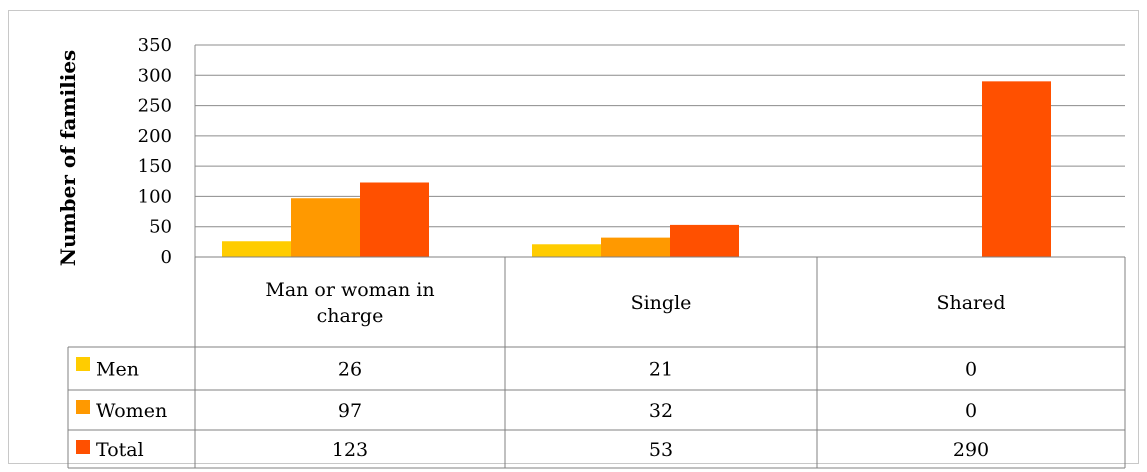 This screenshot has width=1147, height=472. I want to click on y-tick-label: 250, so click(155, 106).